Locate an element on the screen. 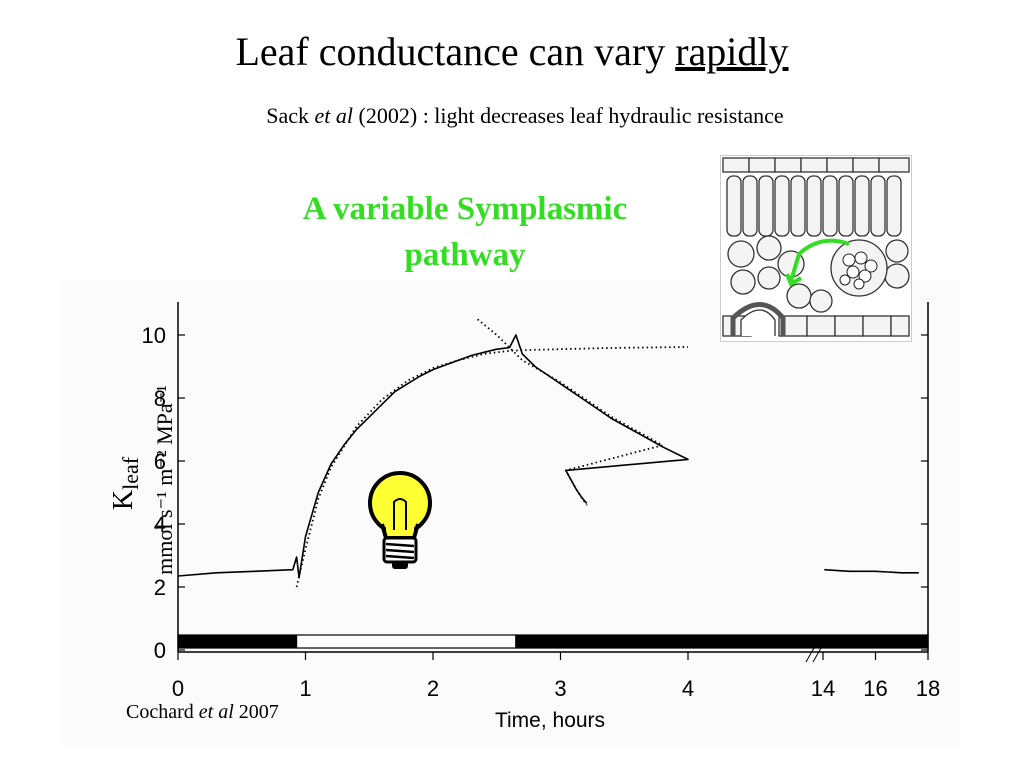  subtitle-etal: et al is located at coordinates (334, 115).